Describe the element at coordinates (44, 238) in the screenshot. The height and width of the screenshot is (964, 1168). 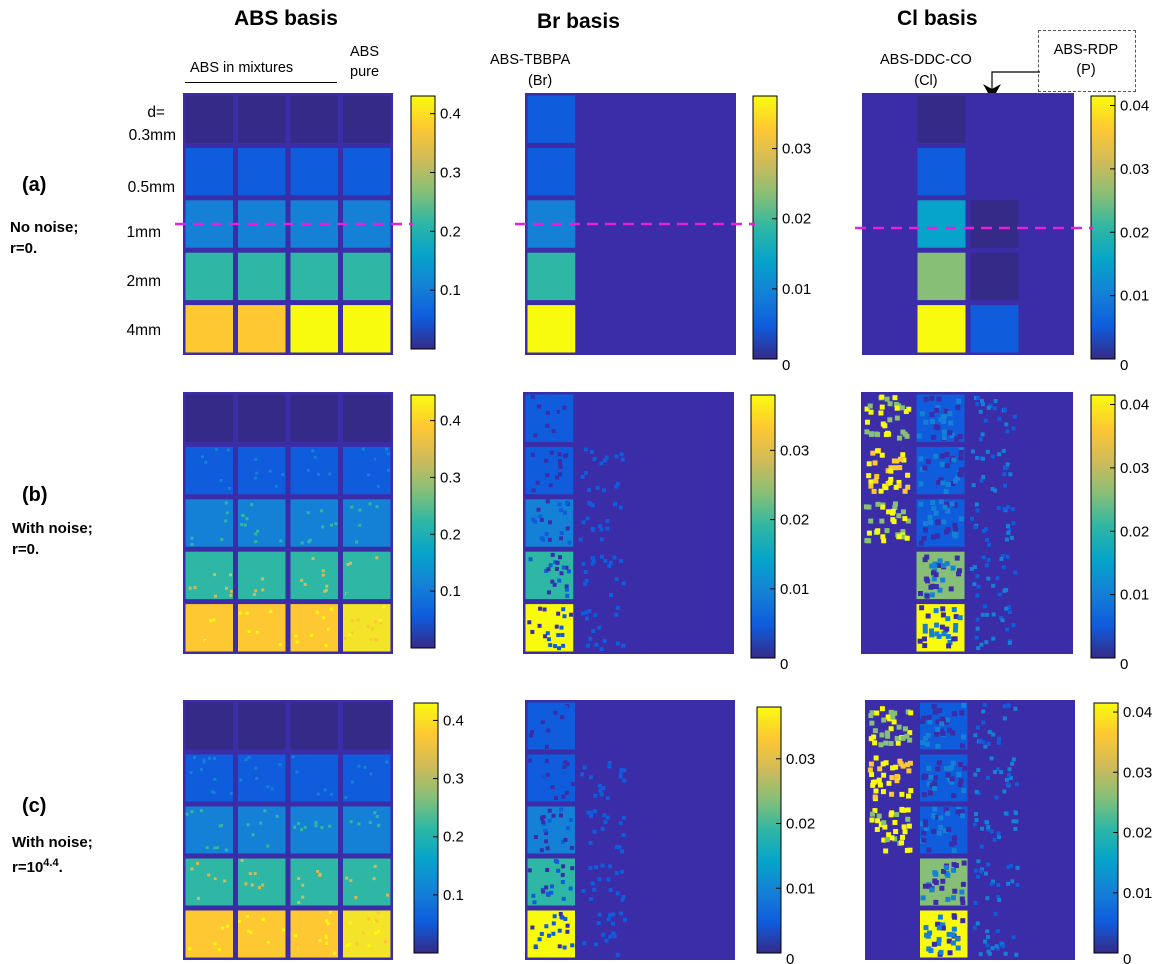
I see `row-a-label: No noise; r=0.` at that location.